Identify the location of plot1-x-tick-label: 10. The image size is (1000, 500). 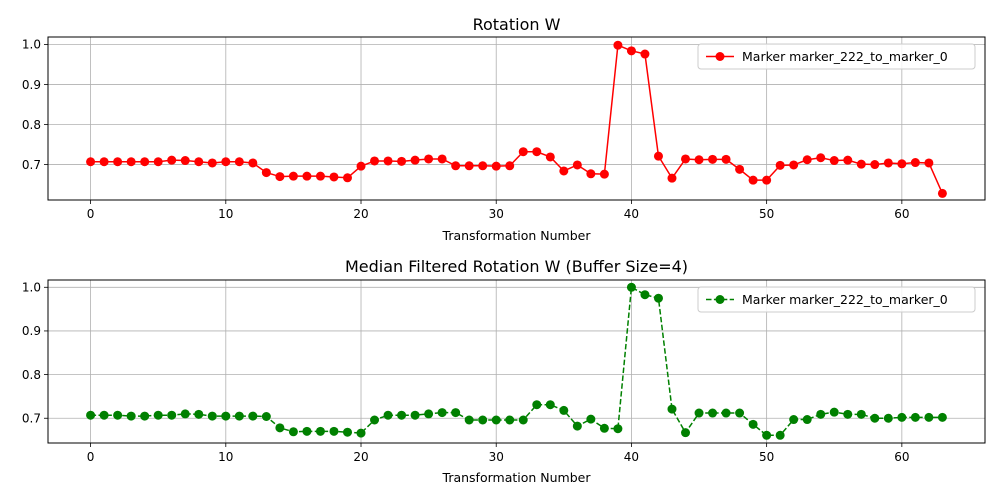
(225, 214).